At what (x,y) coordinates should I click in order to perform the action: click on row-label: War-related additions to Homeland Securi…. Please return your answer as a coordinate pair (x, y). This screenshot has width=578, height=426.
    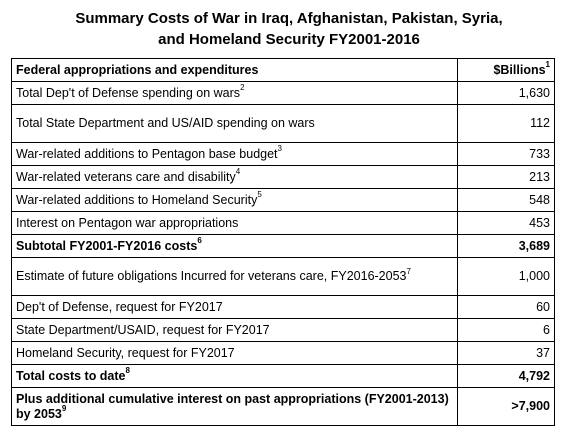
    Looking at the image, I should click on (137, 199).